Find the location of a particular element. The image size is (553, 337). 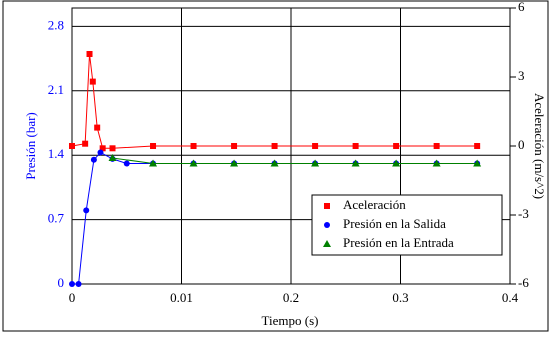

y-tick-label: 2.8 is located at coordinates (56, 24).